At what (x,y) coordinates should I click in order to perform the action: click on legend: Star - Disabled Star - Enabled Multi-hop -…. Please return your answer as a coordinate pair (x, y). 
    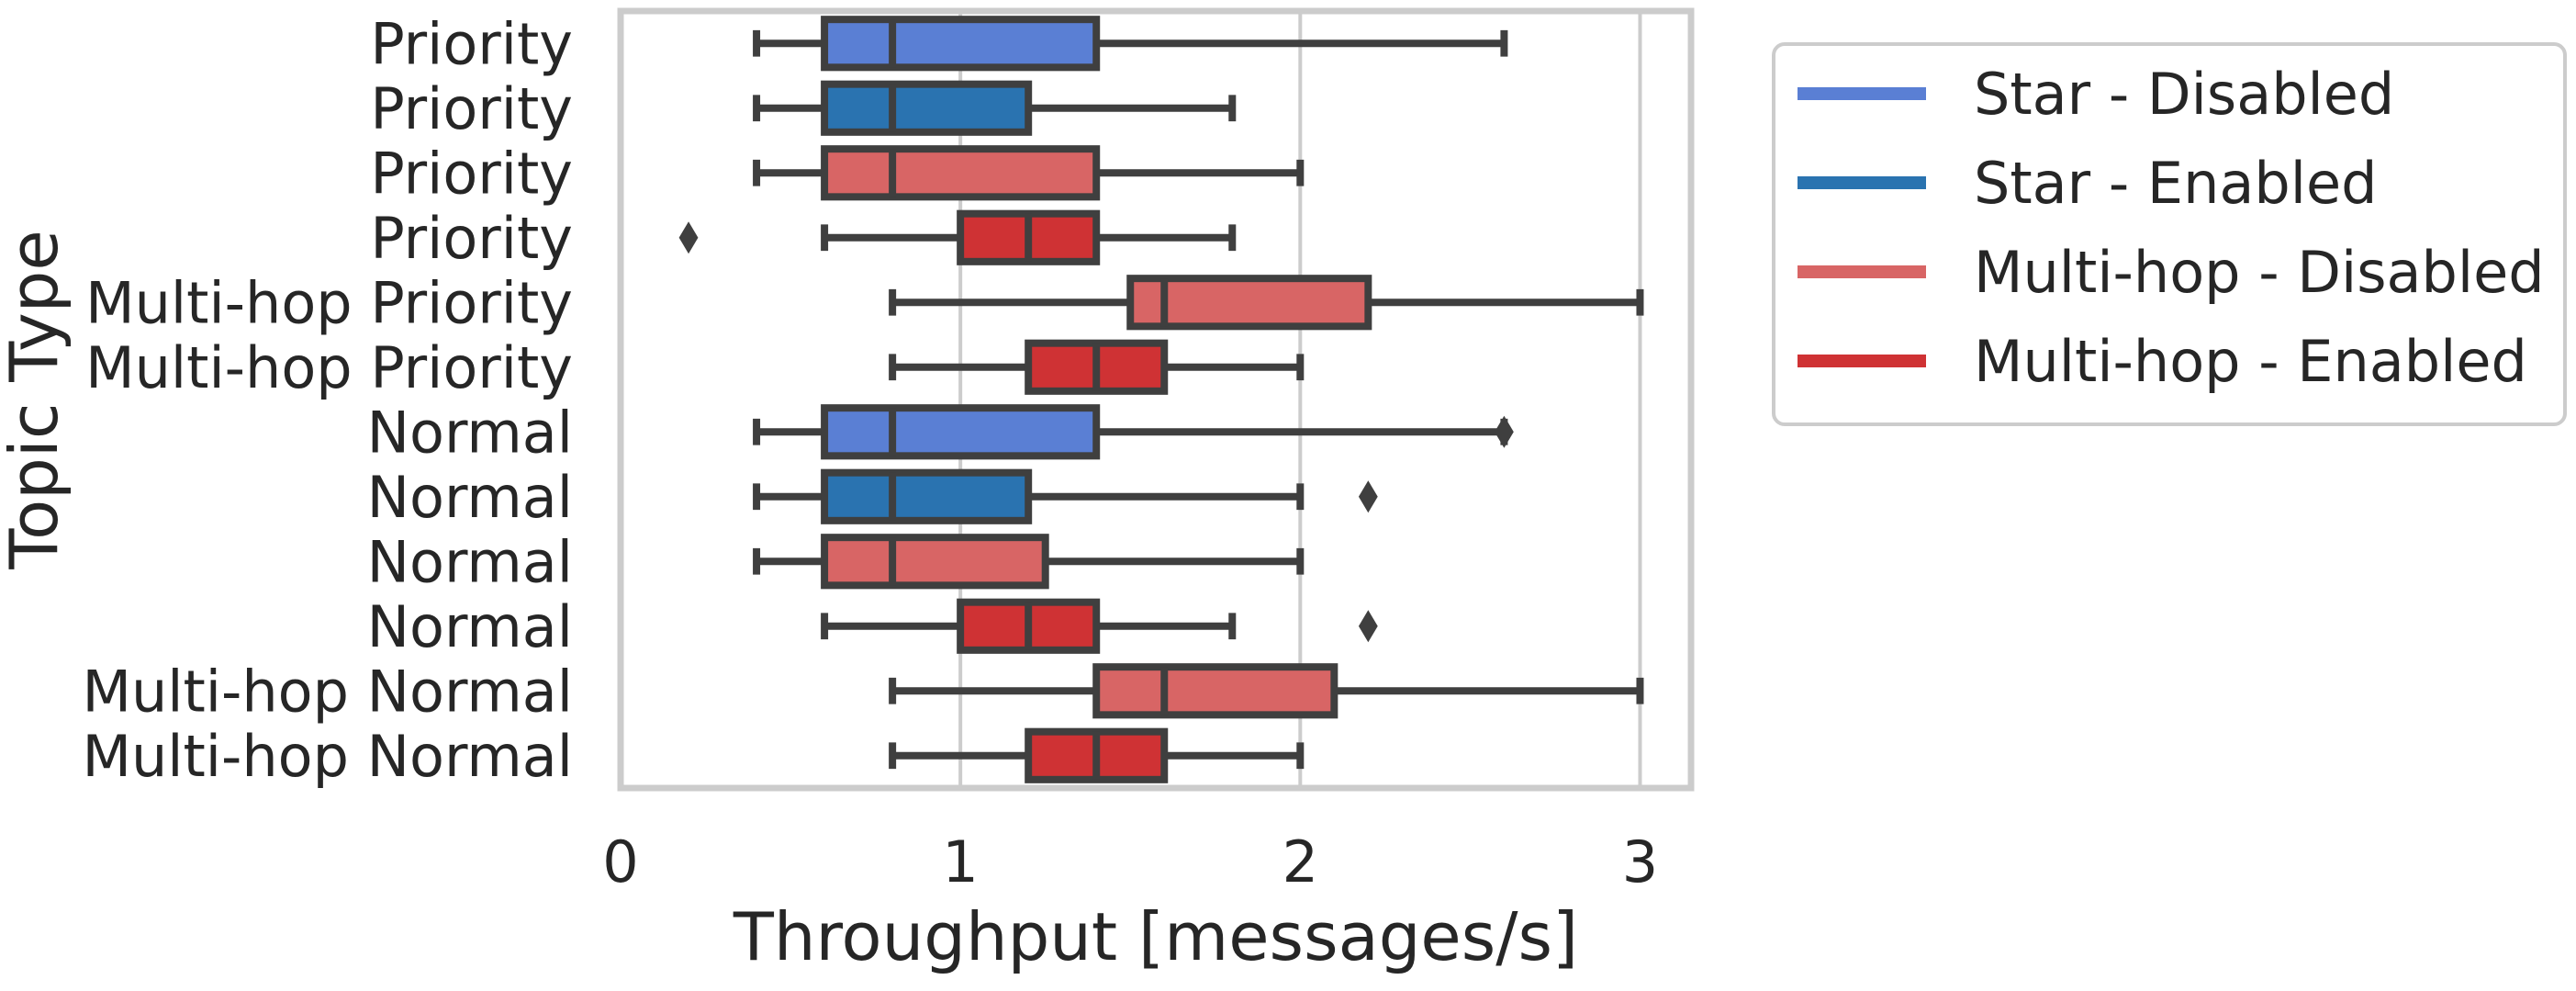
    Looking at the image, I should click on (2169, 234).